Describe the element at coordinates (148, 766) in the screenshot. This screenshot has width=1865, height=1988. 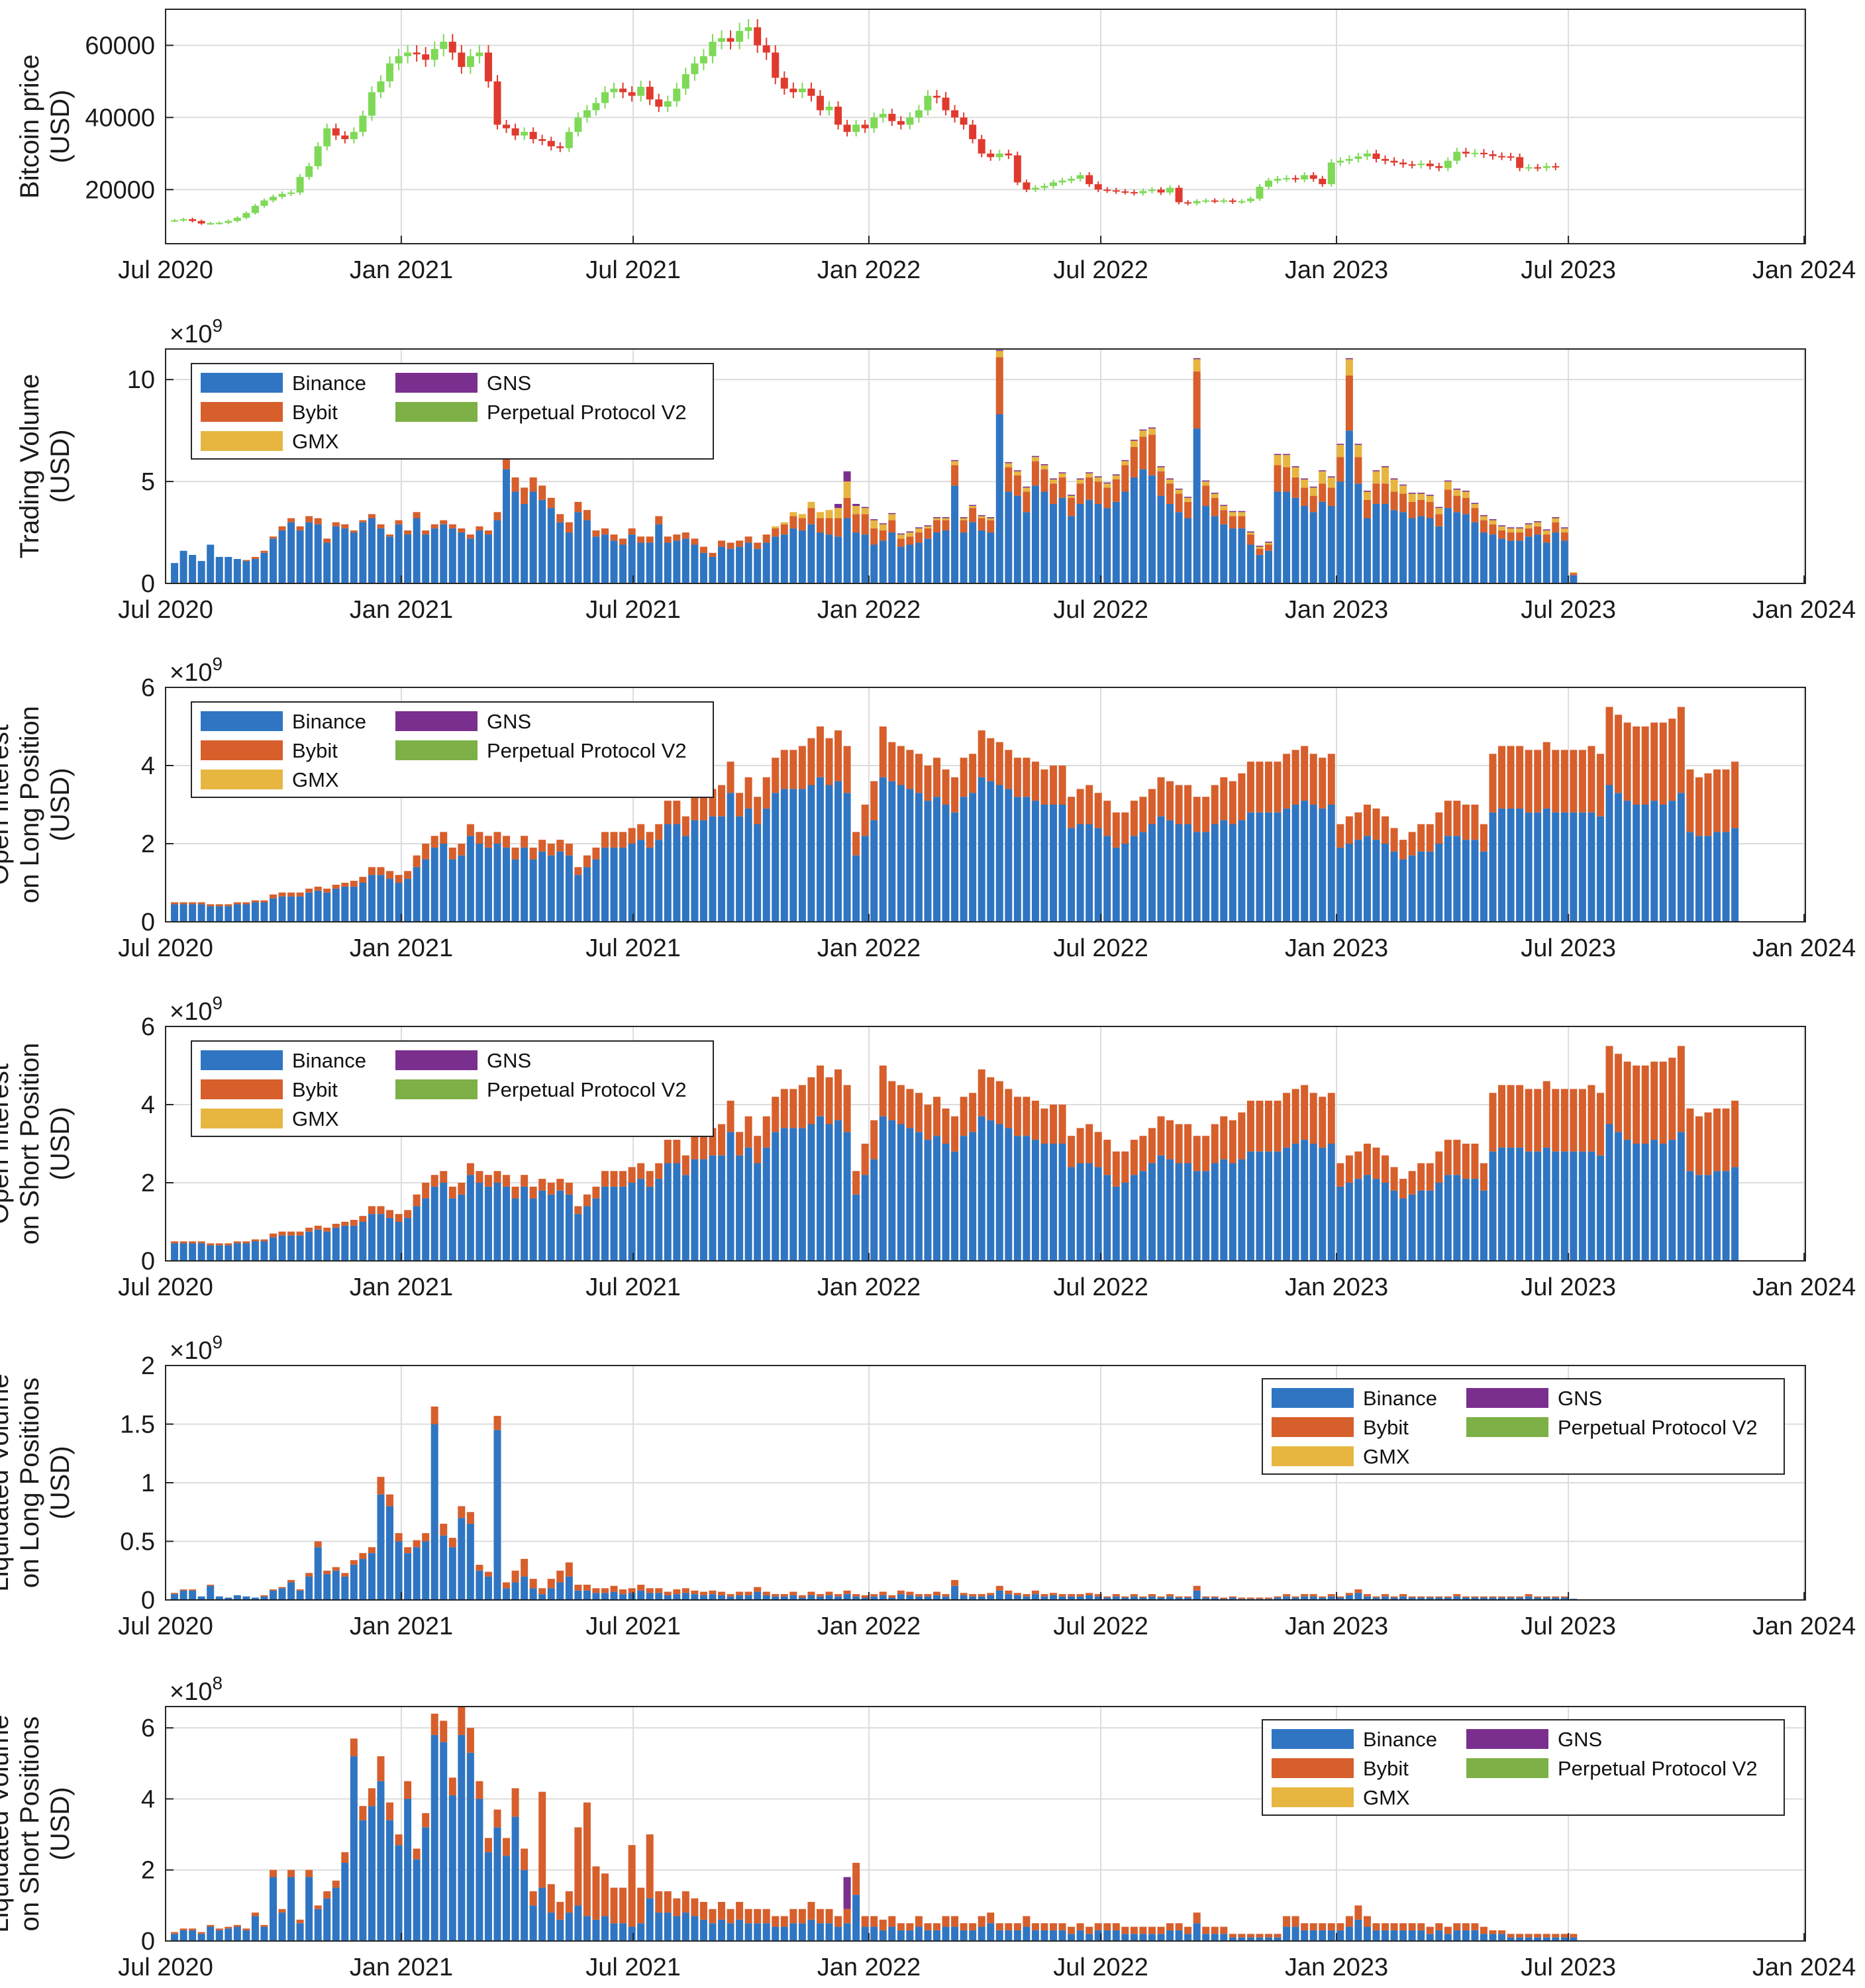
I see `y-tick-label: 4` at that location.